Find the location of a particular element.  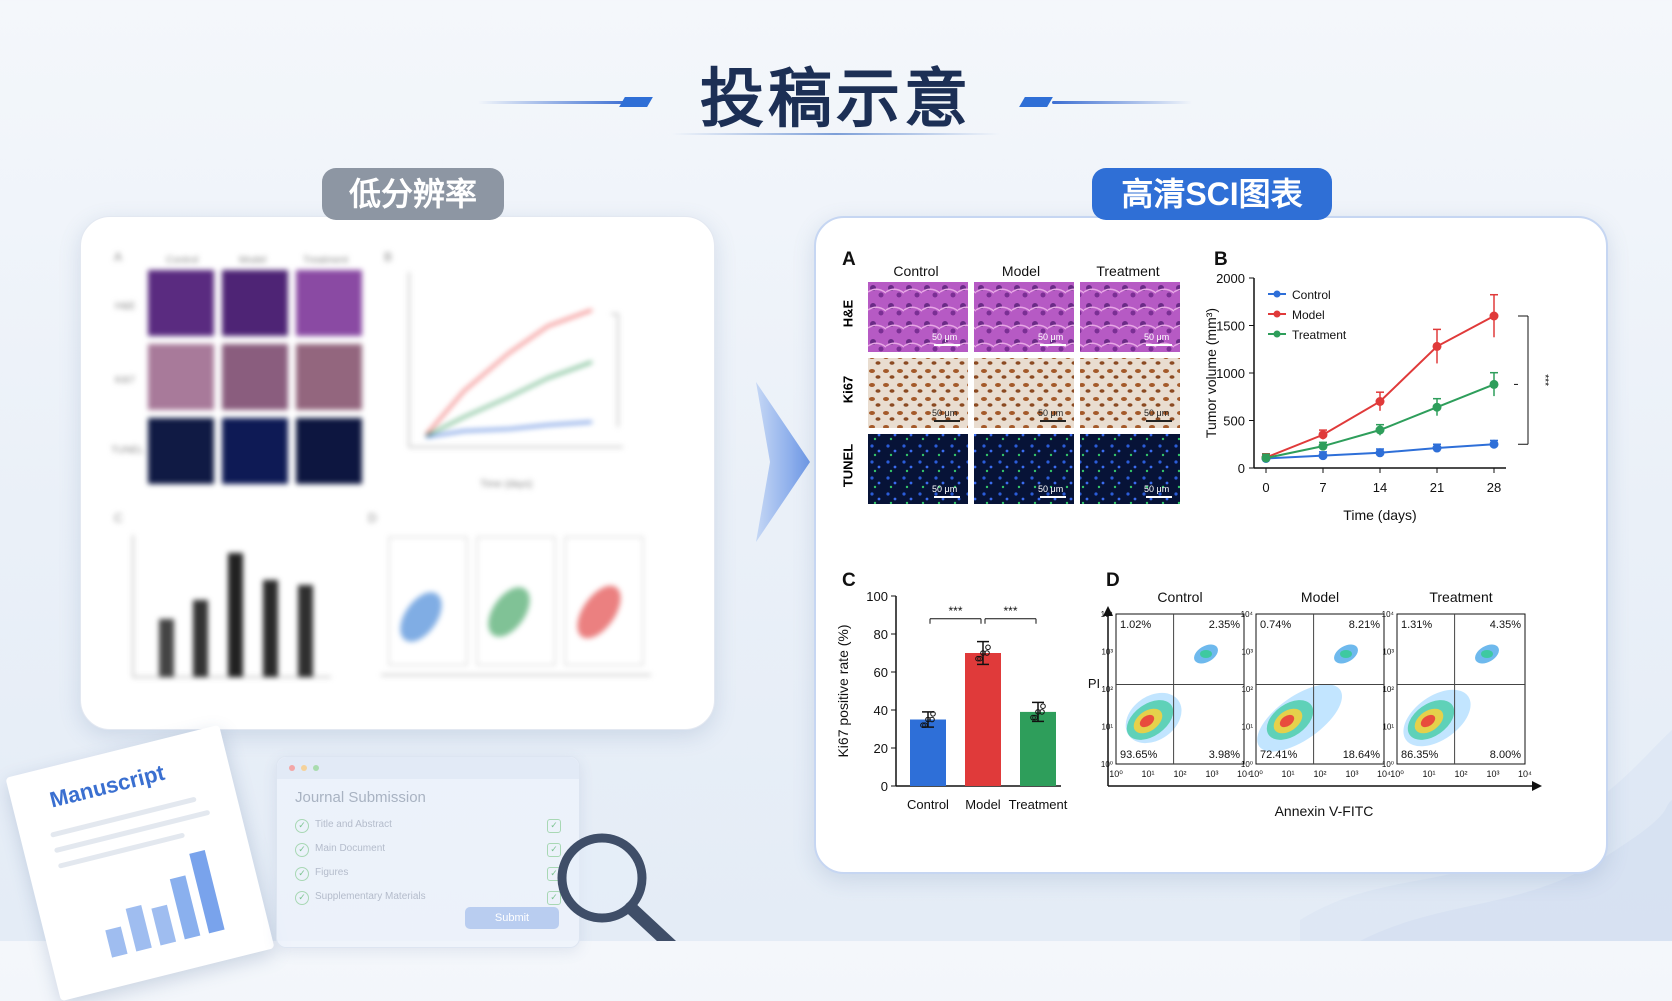

title-underline is located at coordinates (836, 134).